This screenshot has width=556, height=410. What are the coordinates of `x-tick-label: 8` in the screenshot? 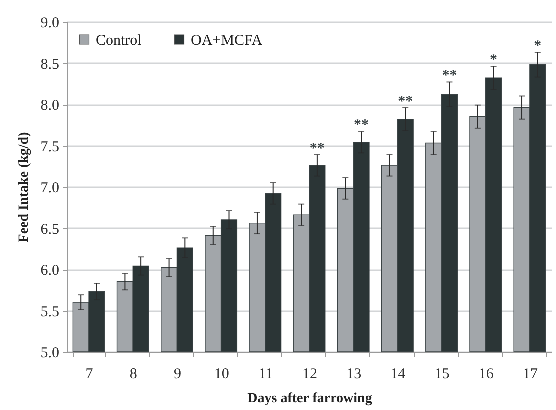 It's located at (134, 374).